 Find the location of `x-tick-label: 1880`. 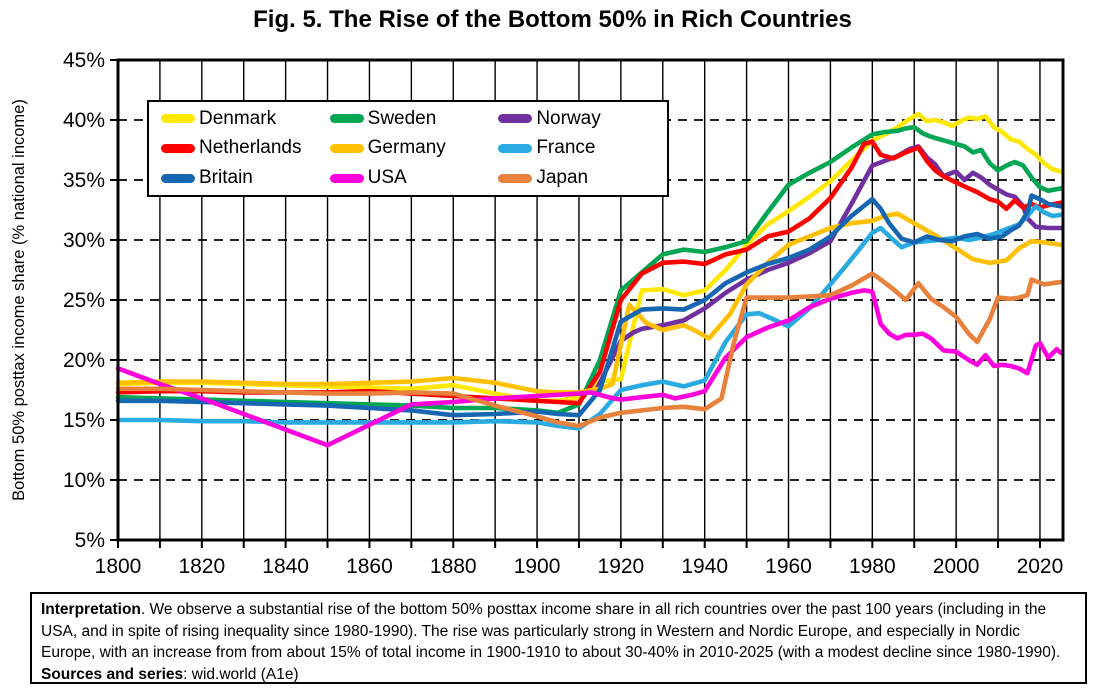

x-tick-label: 1880 is located at coordinates (453, 566).